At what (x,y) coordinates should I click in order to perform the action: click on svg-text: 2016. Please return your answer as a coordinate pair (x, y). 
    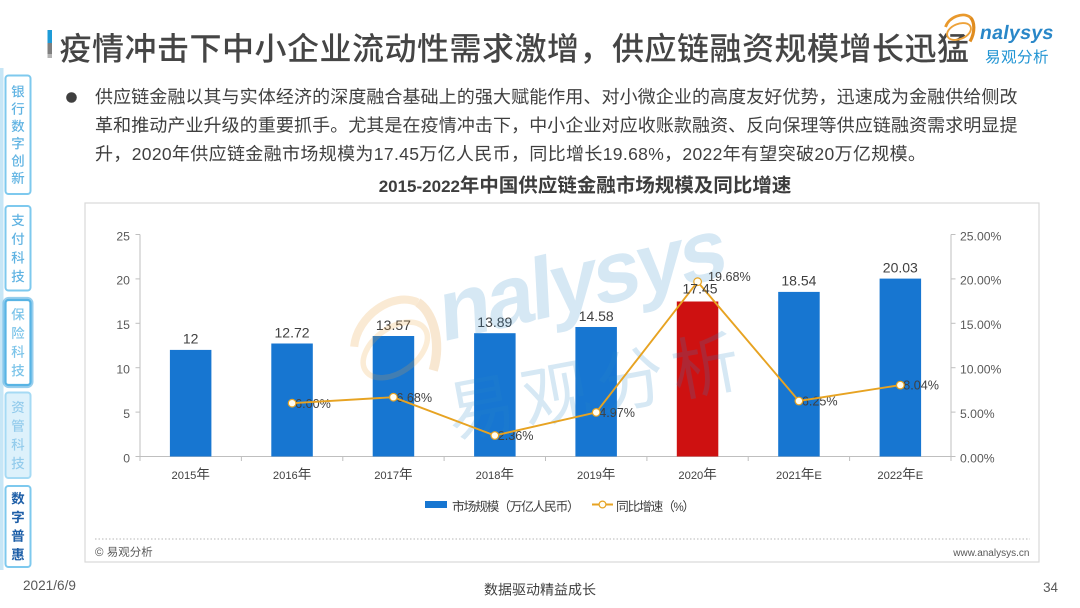
    Looking at the image, I should click on (285, 476).